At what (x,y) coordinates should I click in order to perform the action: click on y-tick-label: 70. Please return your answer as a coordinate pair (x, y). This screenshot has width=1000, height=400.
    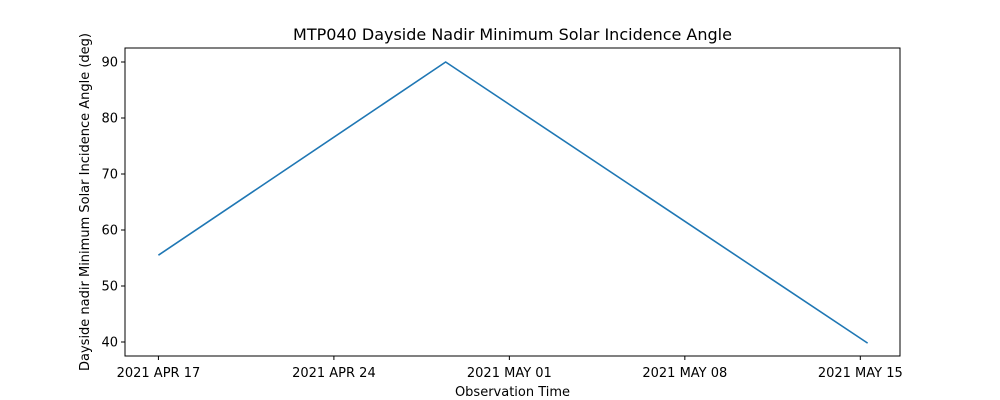
    Looking at the image, I should click on (109, 175).